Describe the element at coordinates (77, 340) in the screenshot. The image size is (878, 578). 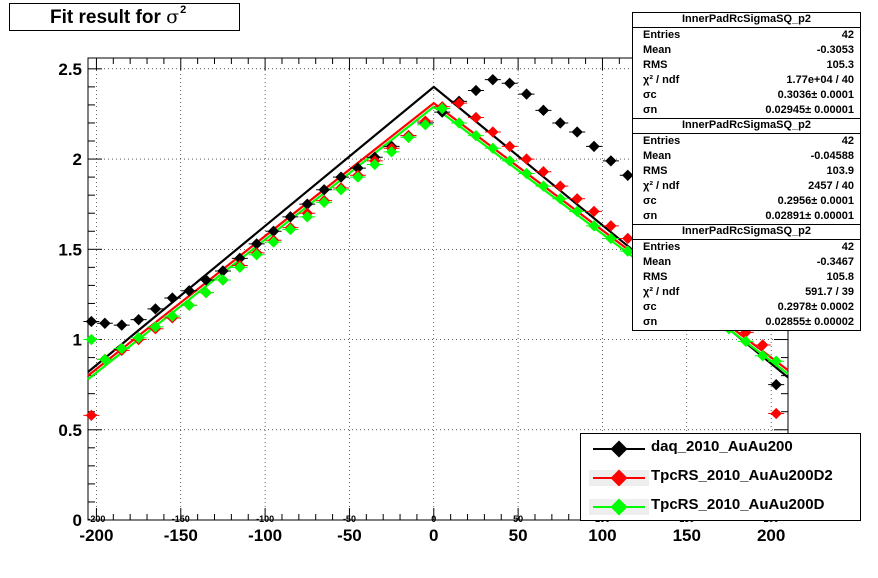
I see `y-tick-label: 1` at that location.